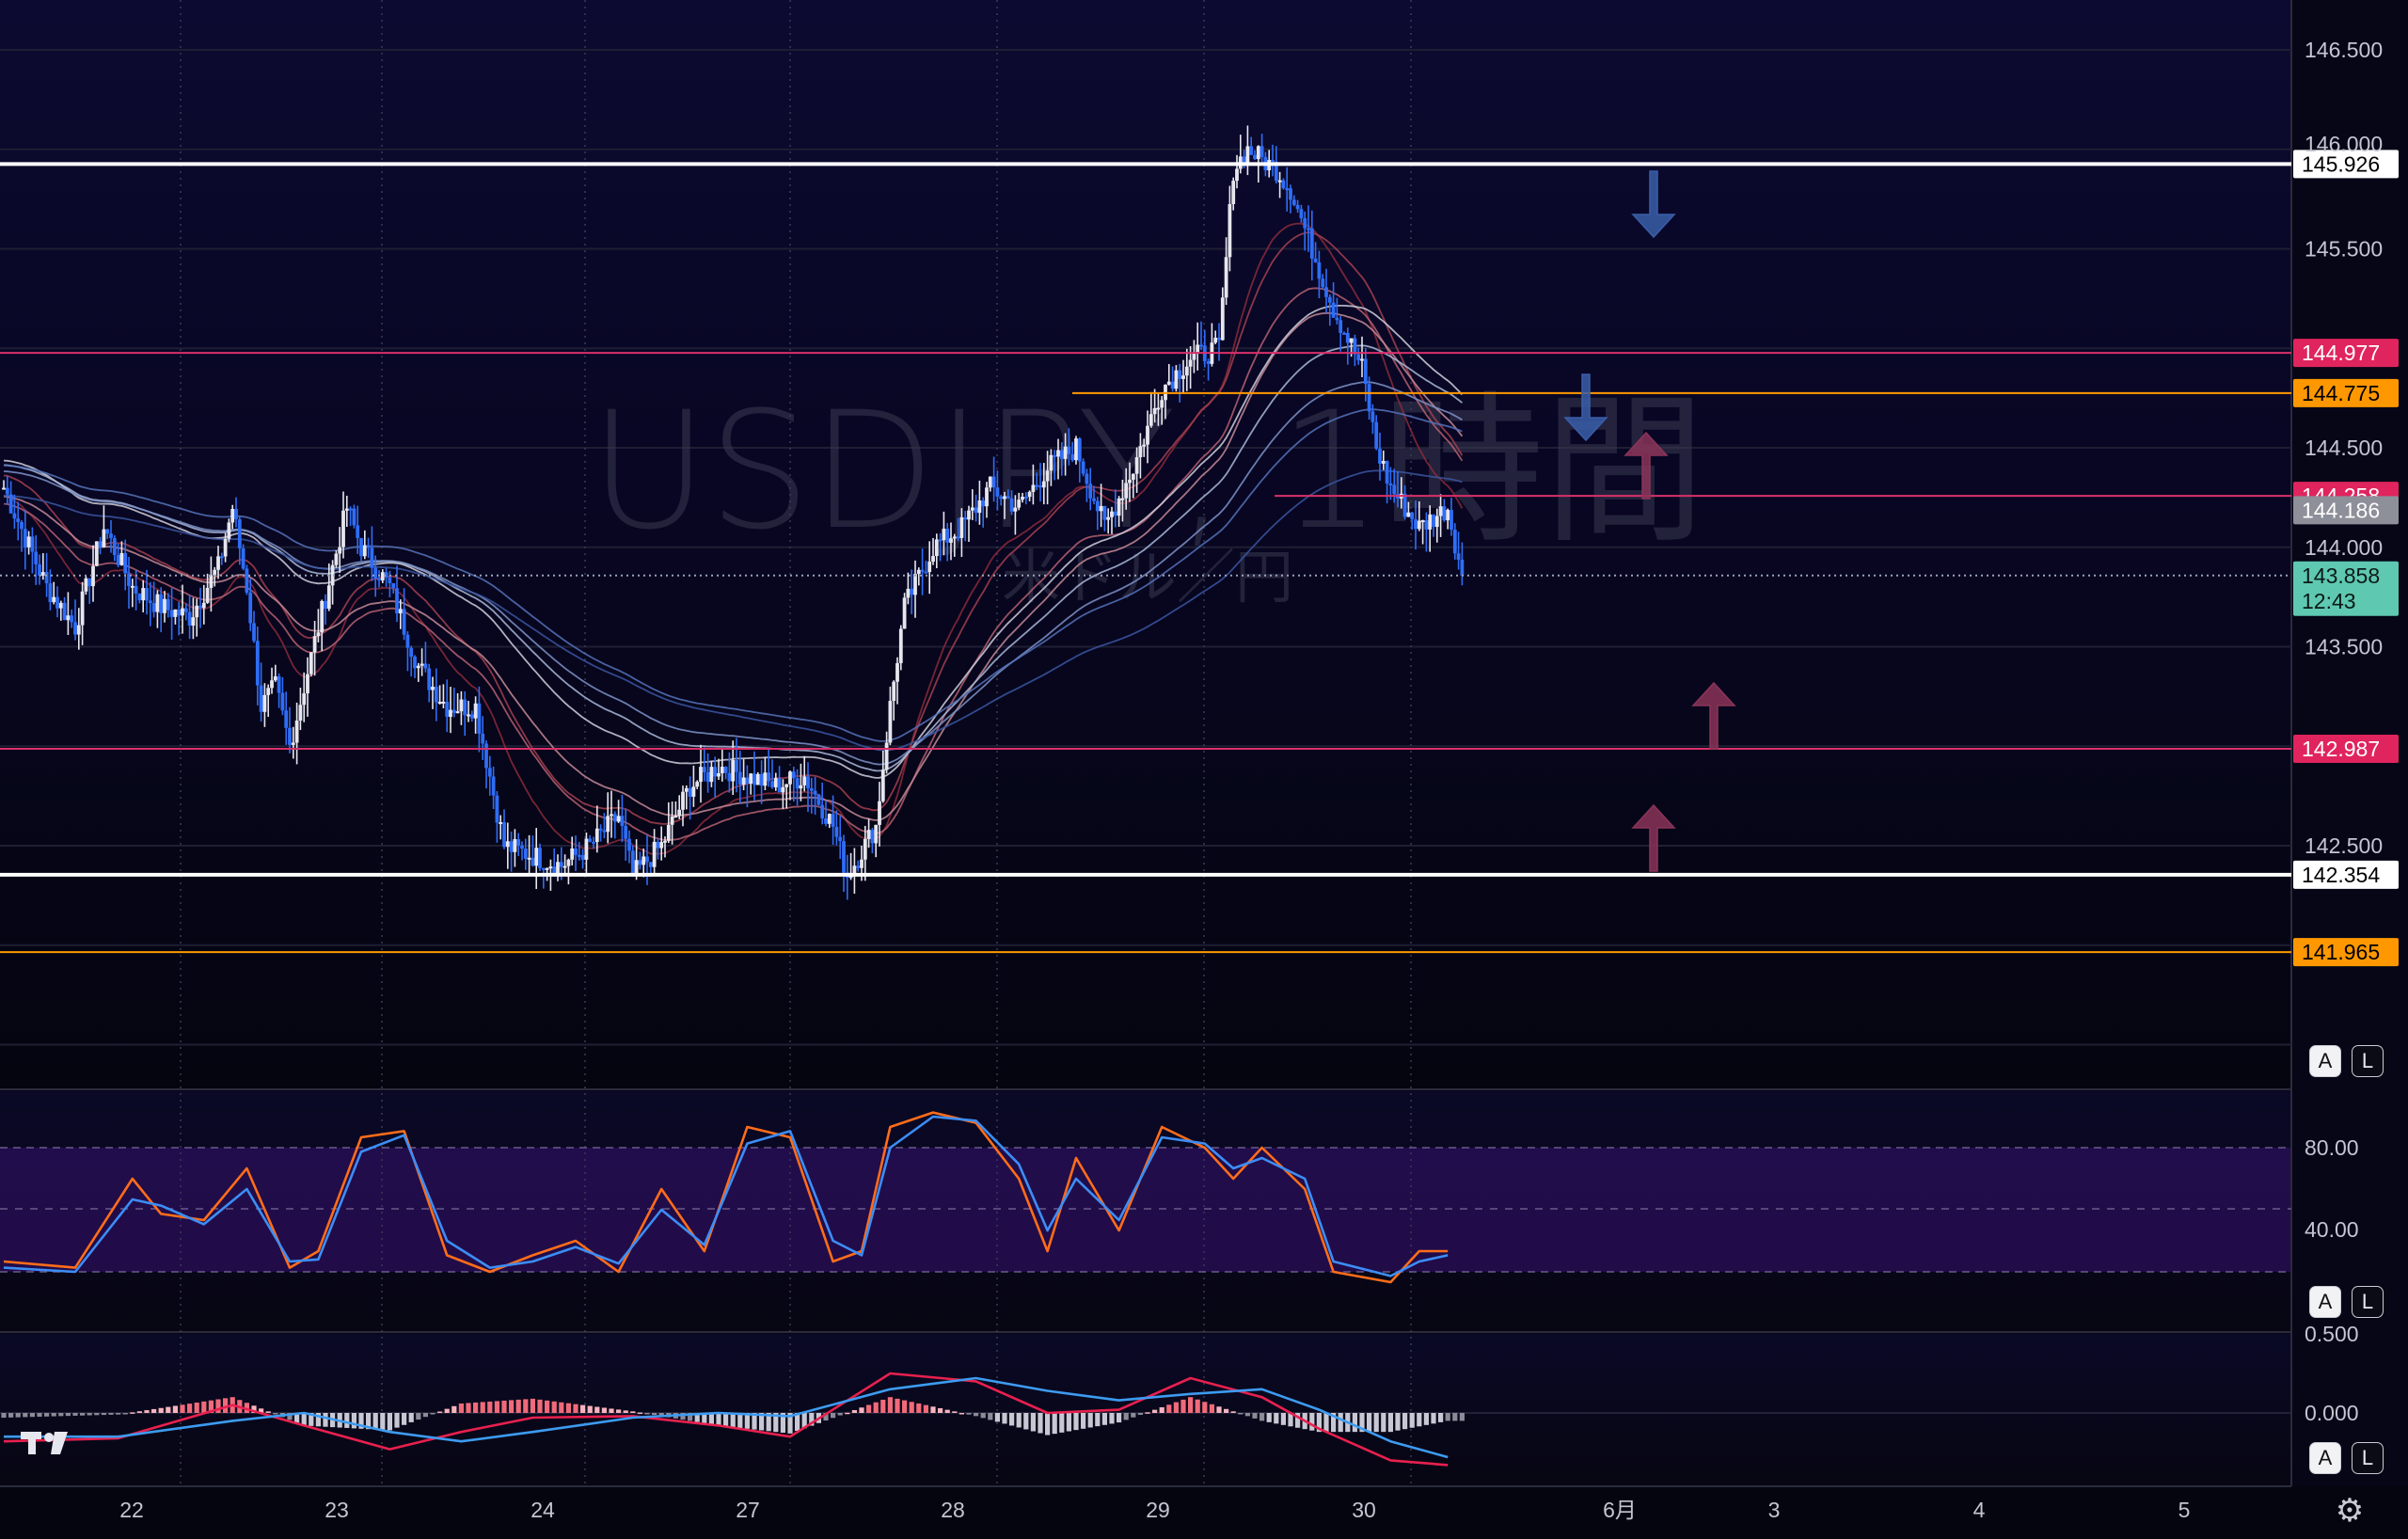 The image size is (2408, 1539). I want to click on auto-scale-button-macd: A, so click(2325, 1458).